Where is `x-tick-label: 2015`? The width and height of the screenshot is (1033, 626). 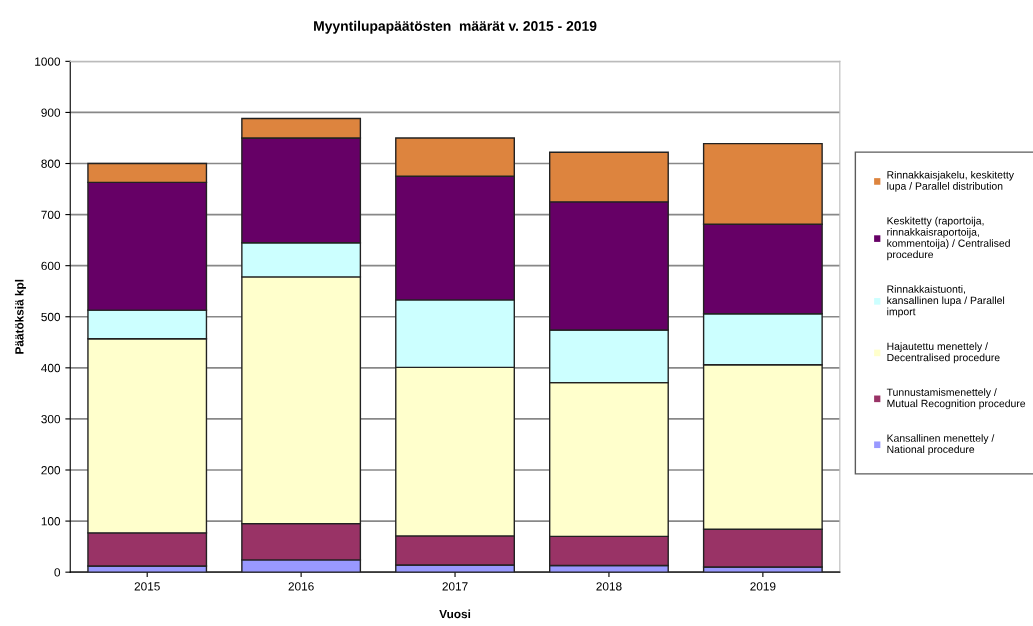
x-tick-label: 2015 is located at coordinates (147, 586).